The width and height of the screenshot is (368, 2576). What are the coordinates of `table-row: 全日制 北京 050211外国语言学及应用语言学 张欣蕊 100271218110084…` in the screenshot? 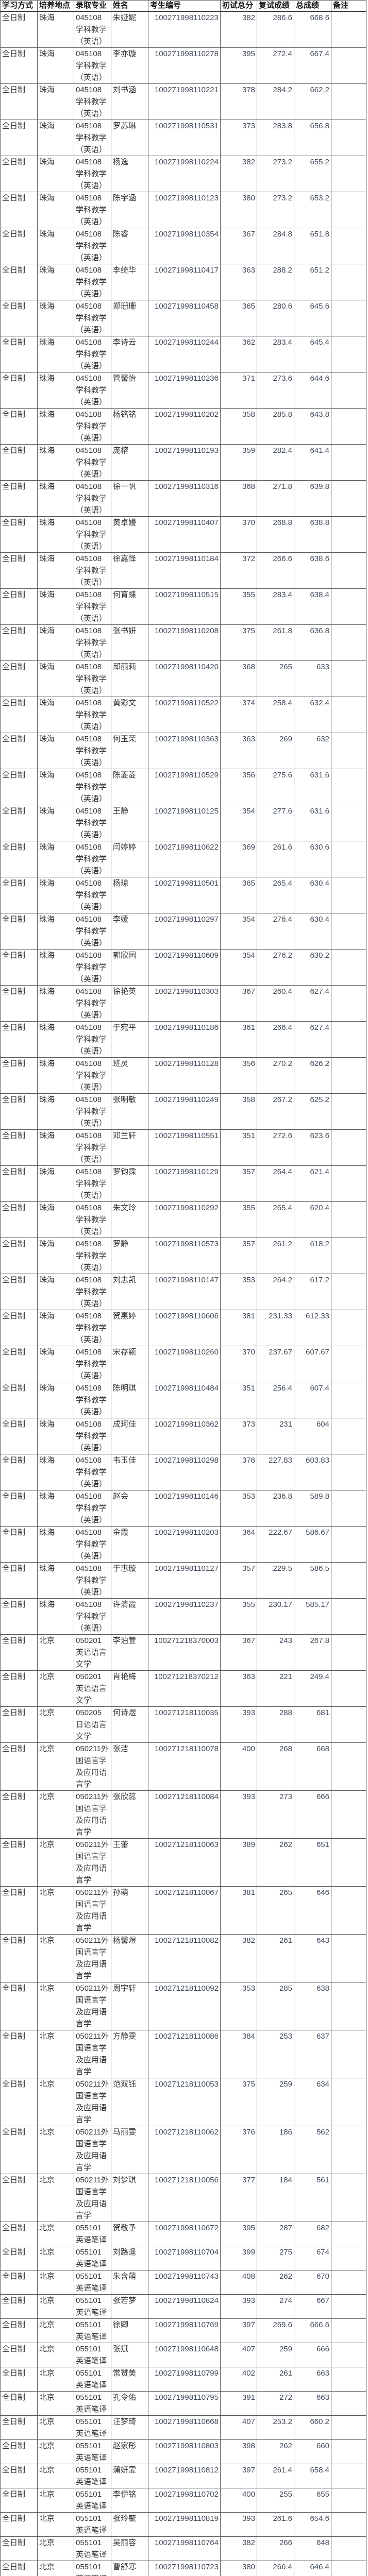 It's located at (183, 1814).